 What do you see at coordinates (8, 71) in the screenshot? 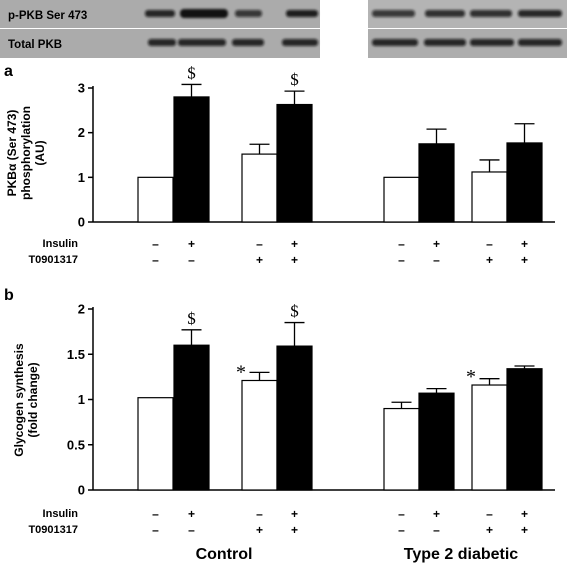
I see `panel-letter-a: a` at bounding box center [8, 71].